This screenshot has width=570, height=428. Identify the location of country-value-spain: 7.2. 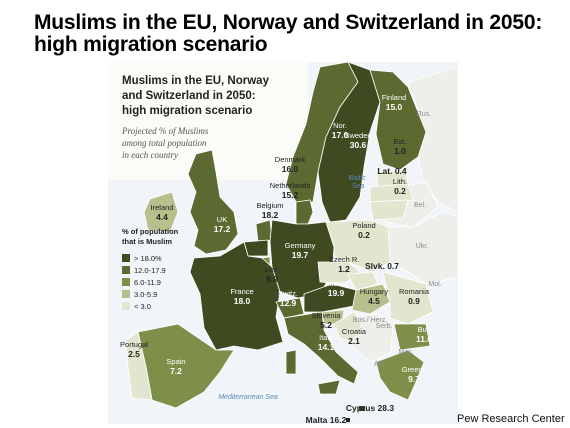
(176, 371).